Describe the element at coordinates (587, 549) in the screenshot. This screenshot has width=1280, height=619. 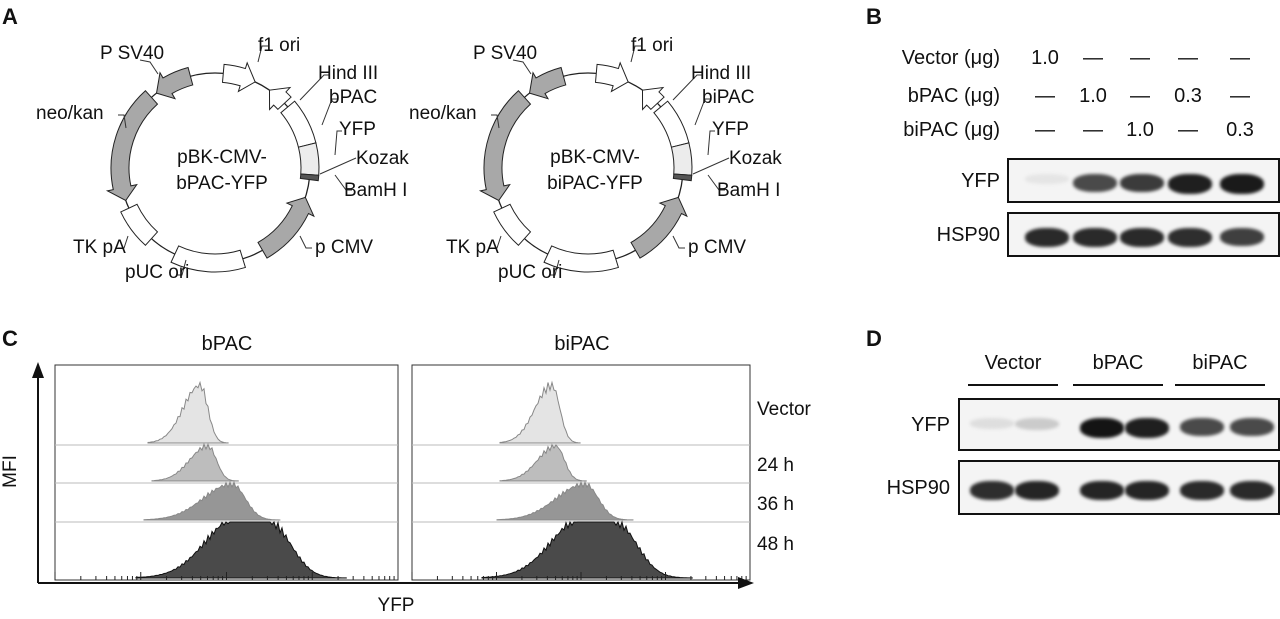
I see `histogram-48h` at that location.